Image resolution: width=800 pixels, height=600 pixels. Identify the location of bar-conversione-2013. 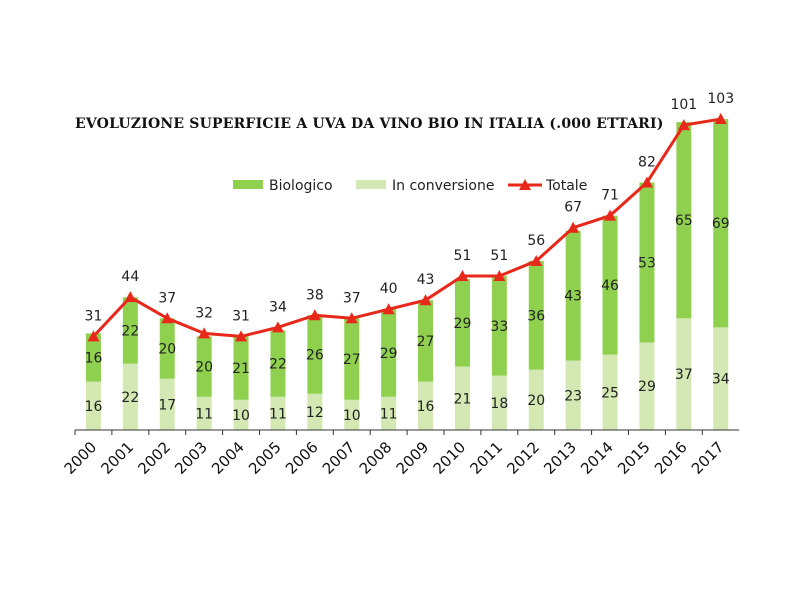
(573, 395).